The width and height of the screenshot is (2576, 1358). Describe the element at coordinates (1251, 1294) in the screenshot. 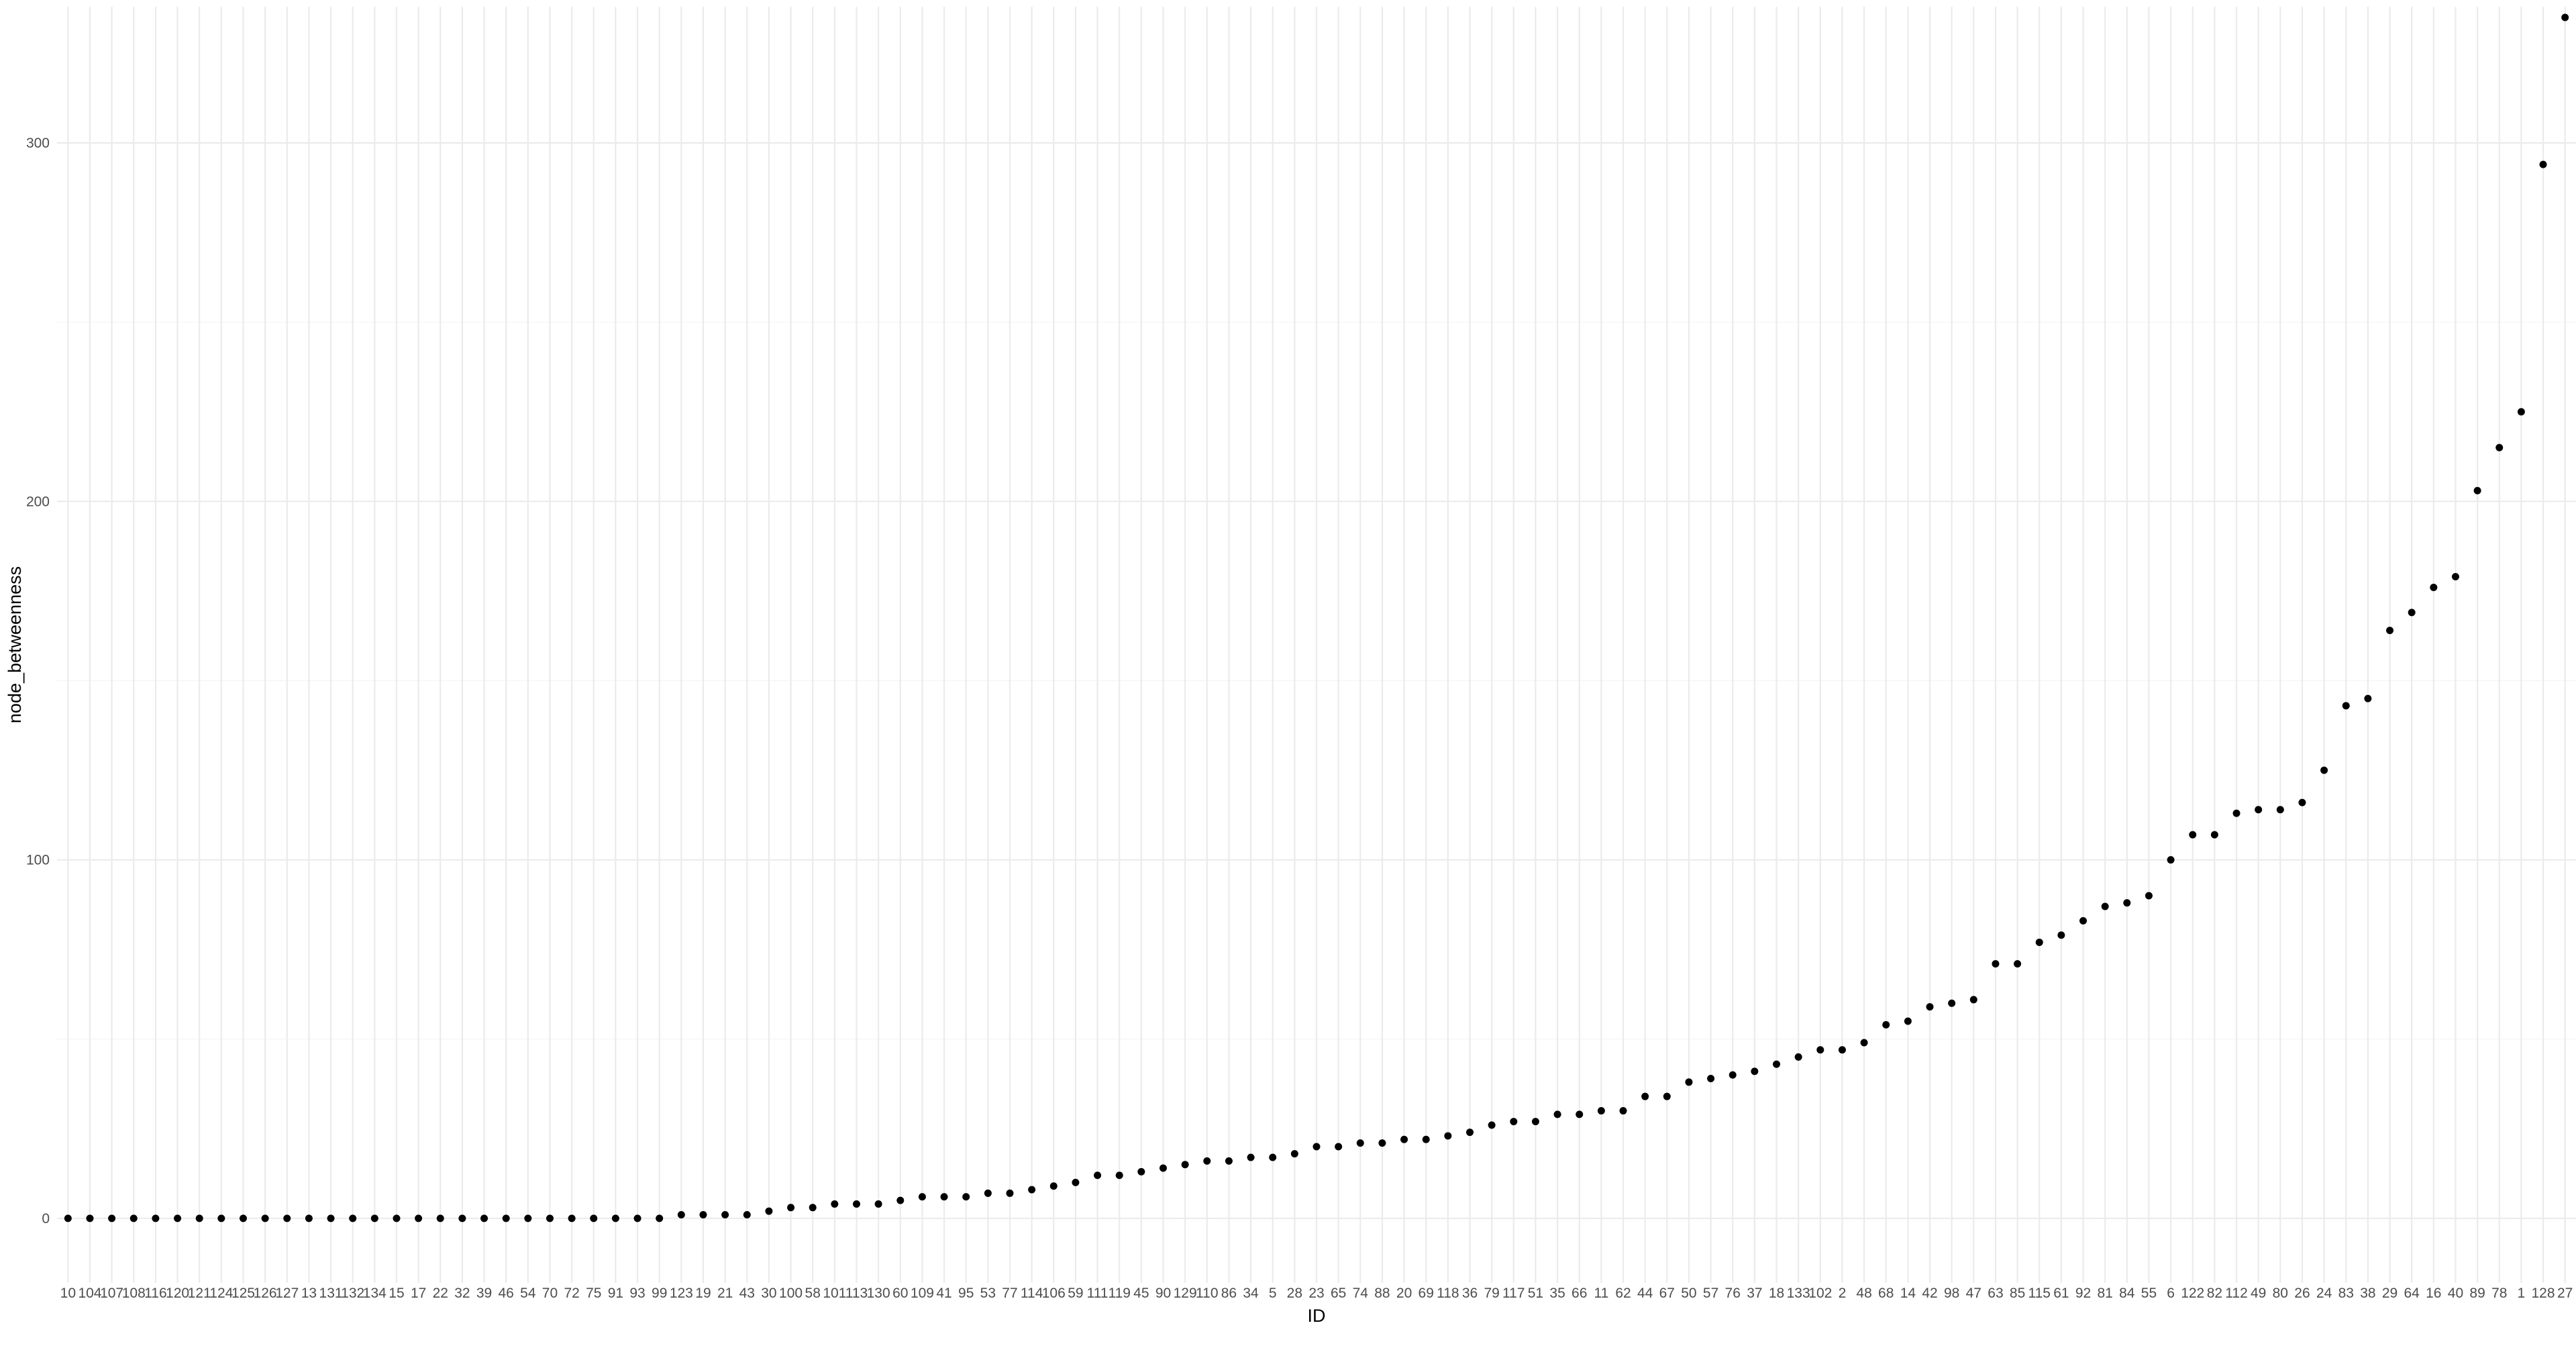

I see `x-tick-label: 34` at that location.